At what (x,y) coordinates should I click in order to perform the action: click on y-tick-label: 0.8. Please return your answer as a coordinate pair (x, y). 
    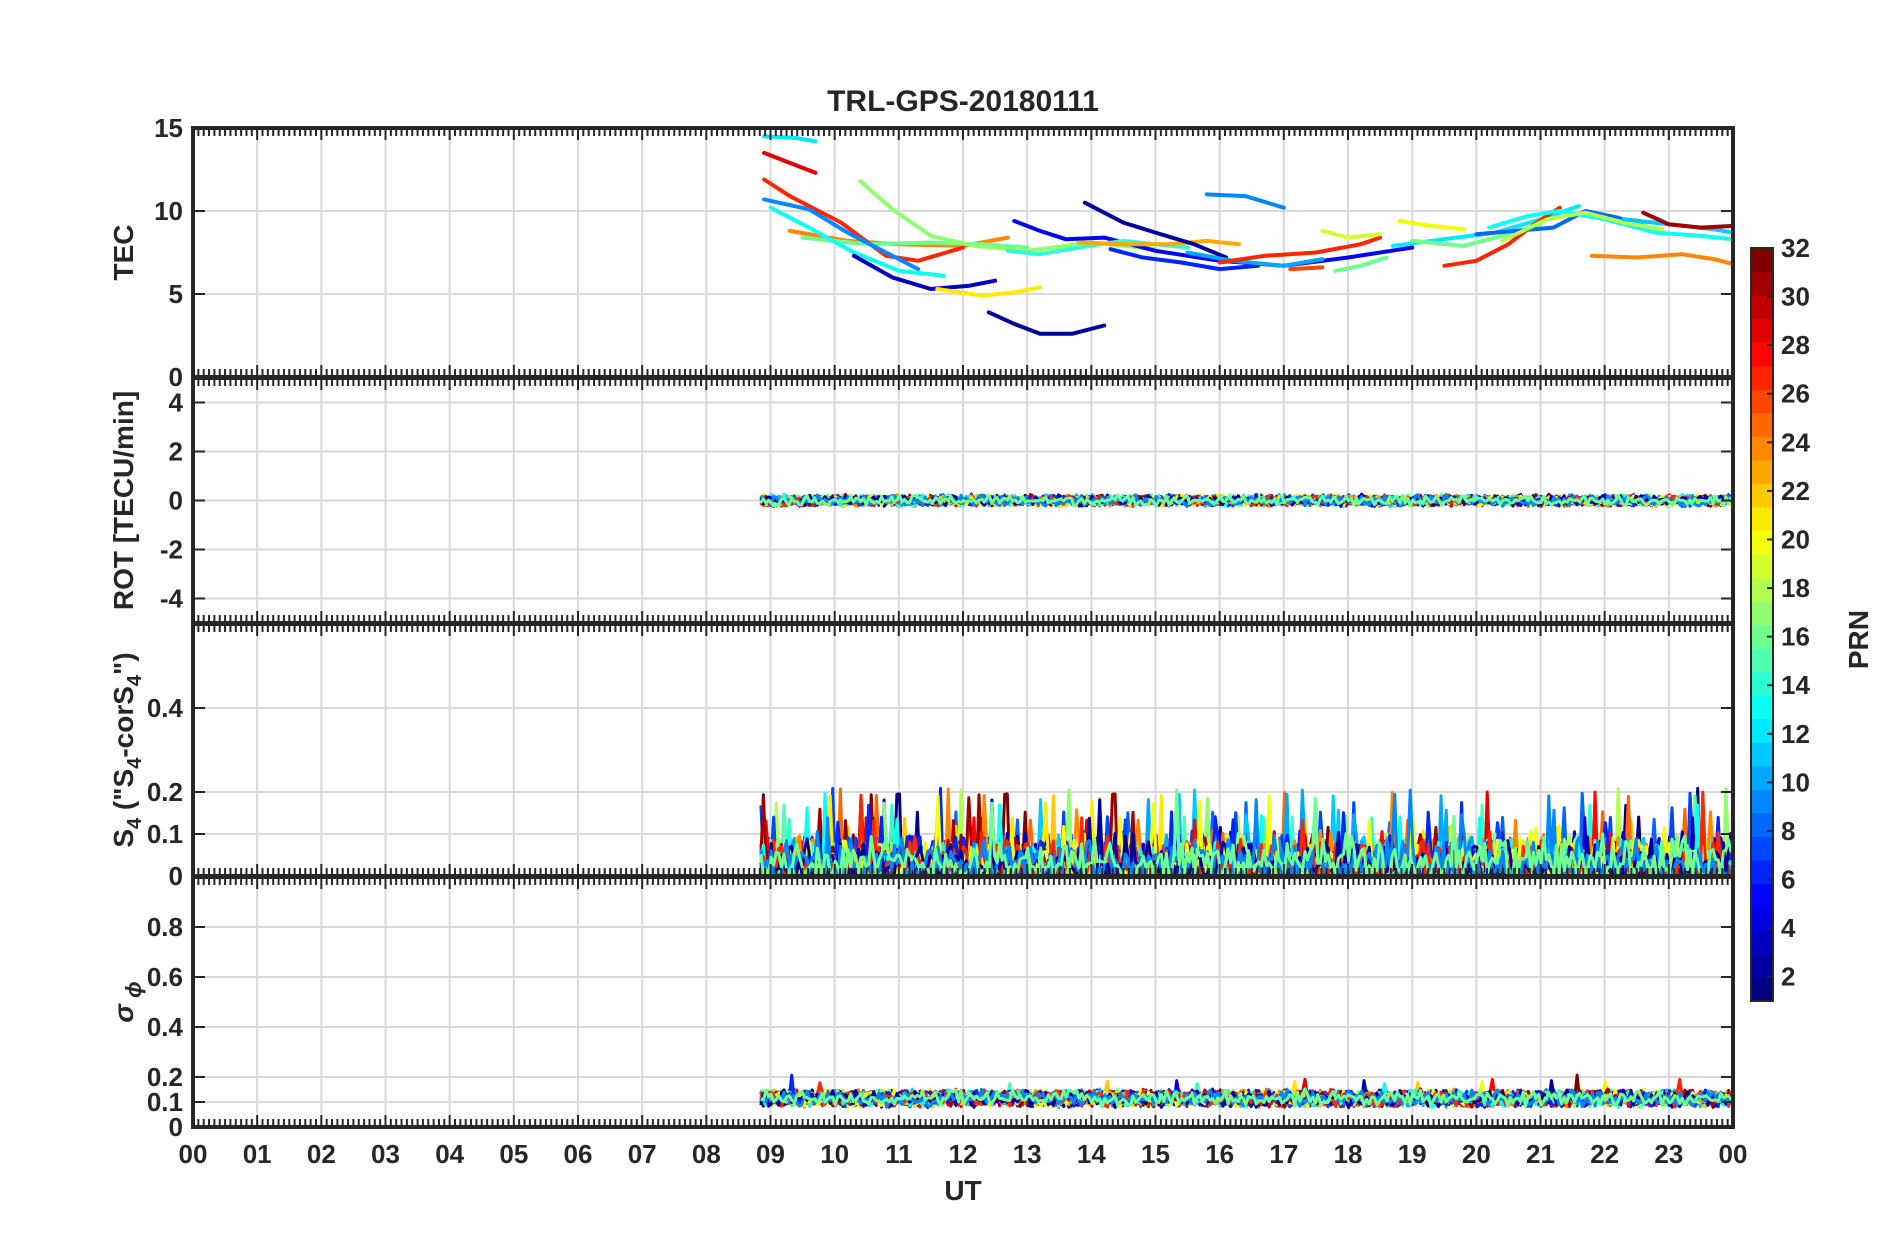
    Looking at the image, I should click on (165, 927).